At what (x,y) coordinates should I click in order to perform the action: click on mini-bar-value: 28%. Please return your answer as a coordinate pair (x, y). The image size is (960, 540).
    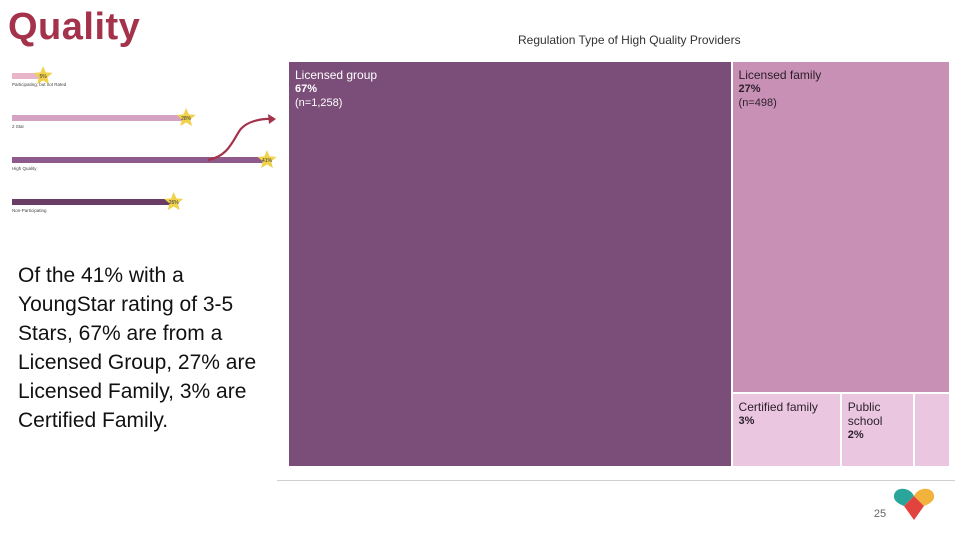
    Looking at the image, I should click on (186, 119).